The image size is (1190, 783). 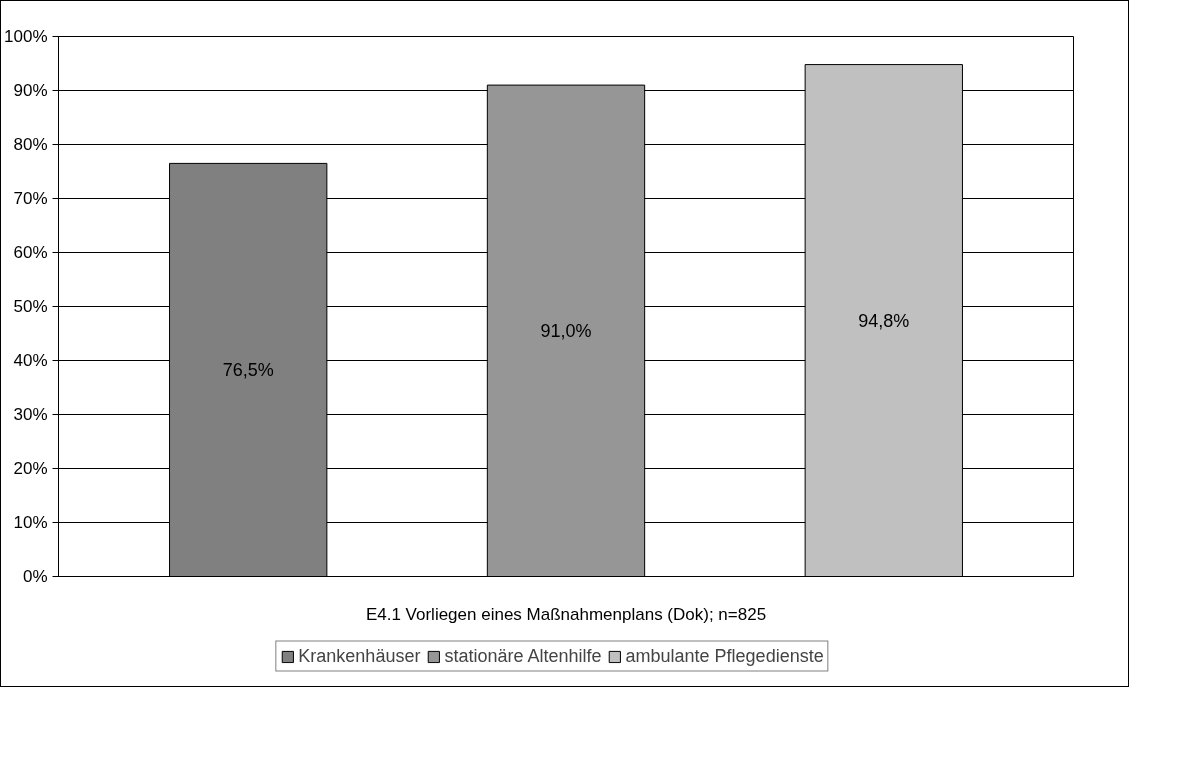 What do you see at coordinates (359, 656) in the screenshot?
I see `legend-label: Krankenhäuser` at bounding box center [359, 656].